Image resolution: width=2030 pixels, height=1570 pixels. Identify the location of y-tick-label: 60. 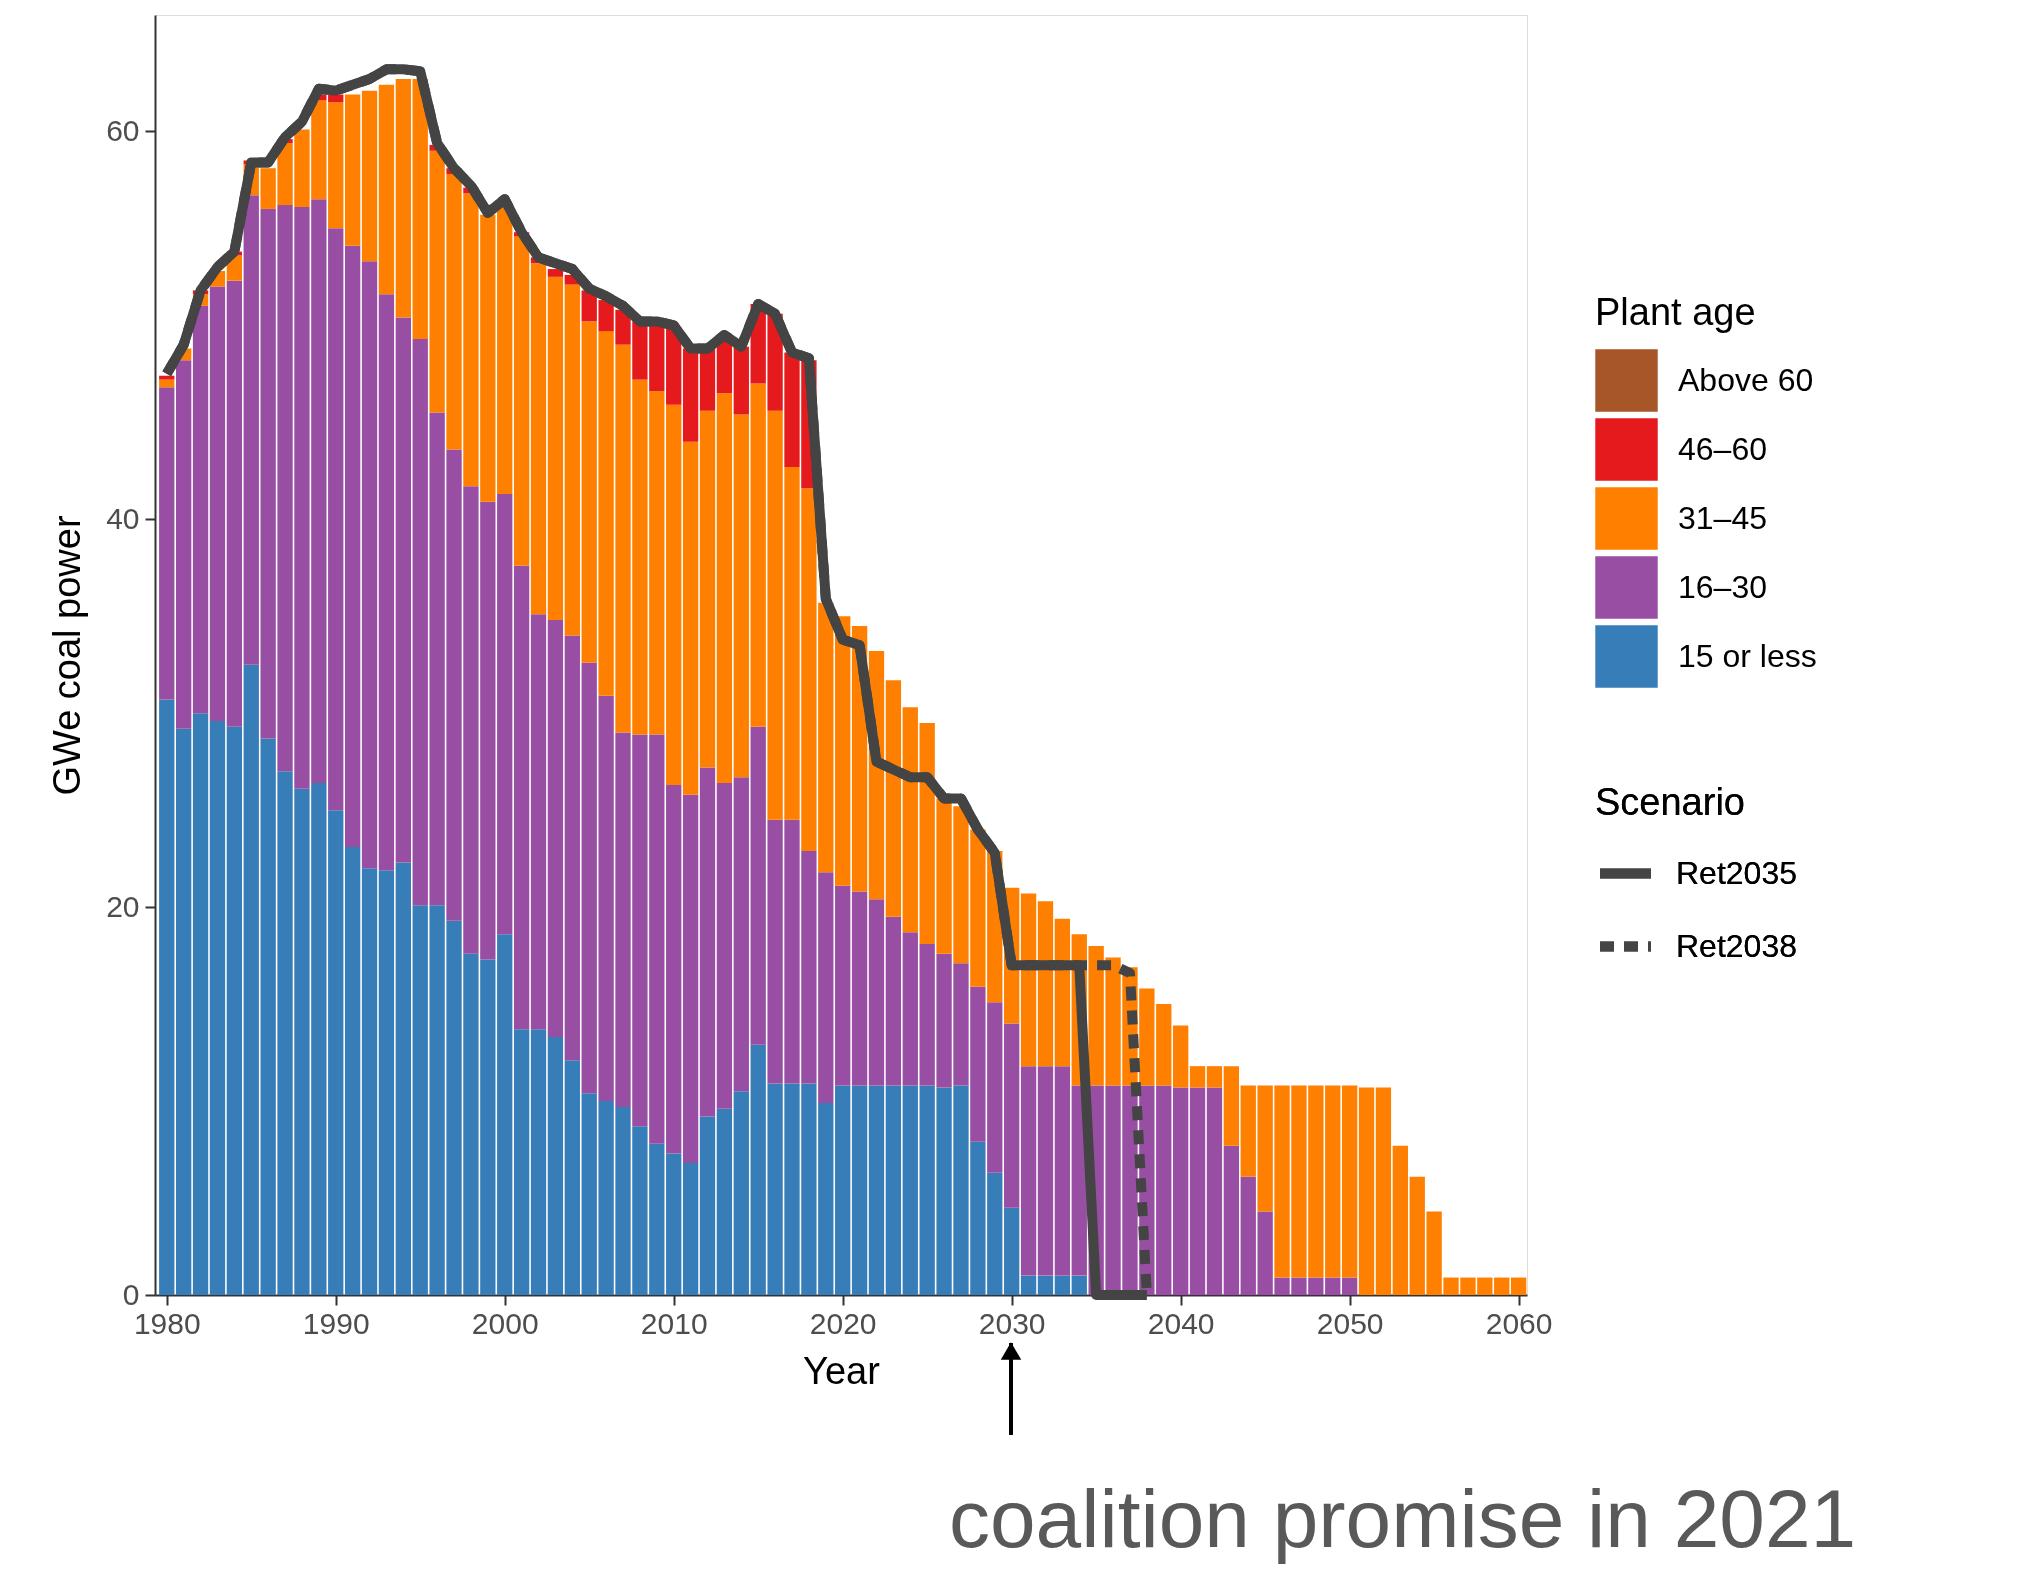
(123, 130).